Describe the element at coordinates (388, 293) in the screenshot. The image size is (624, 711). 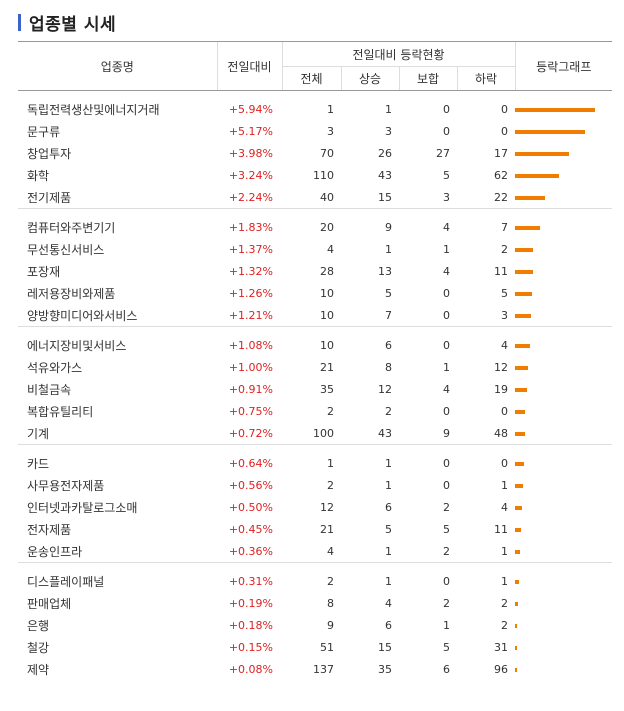
I see `up-count: 5` at that location.